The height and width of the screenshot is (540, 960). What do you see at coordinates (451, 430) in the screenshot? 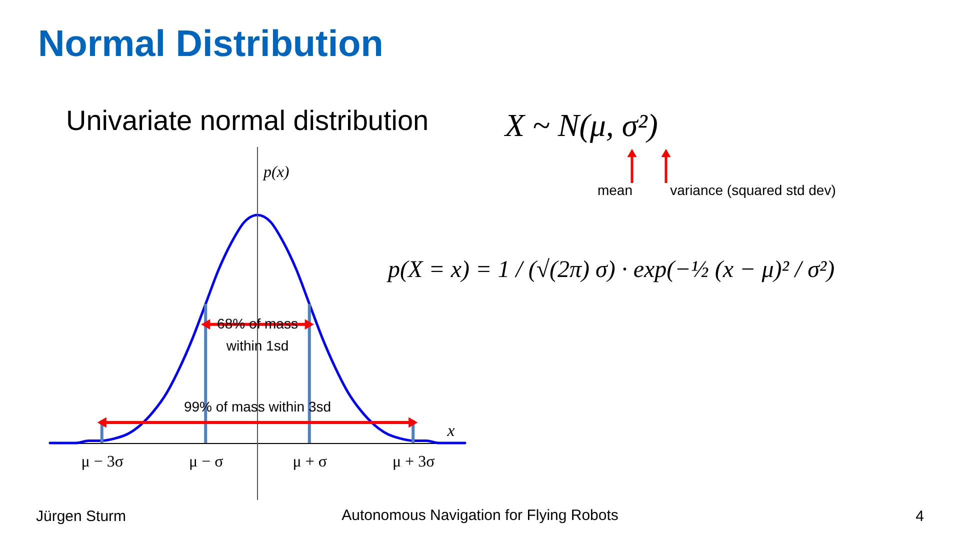
I see `x-axis-title: x` at bounding box center [451, 430].